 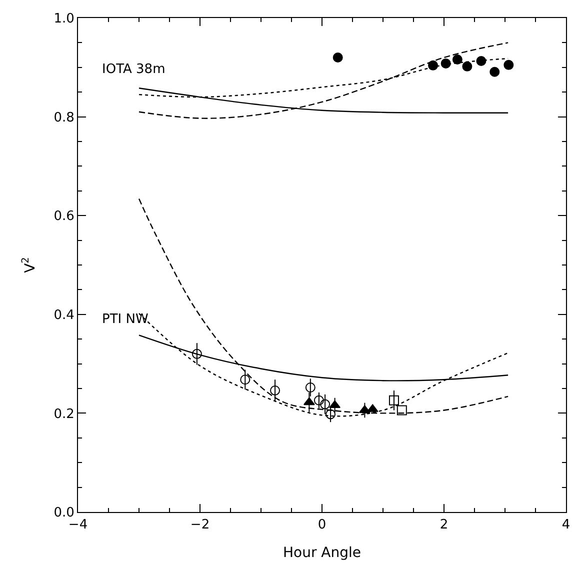 I want to click on x-tick-label: 2, so click(x=444, y=525).